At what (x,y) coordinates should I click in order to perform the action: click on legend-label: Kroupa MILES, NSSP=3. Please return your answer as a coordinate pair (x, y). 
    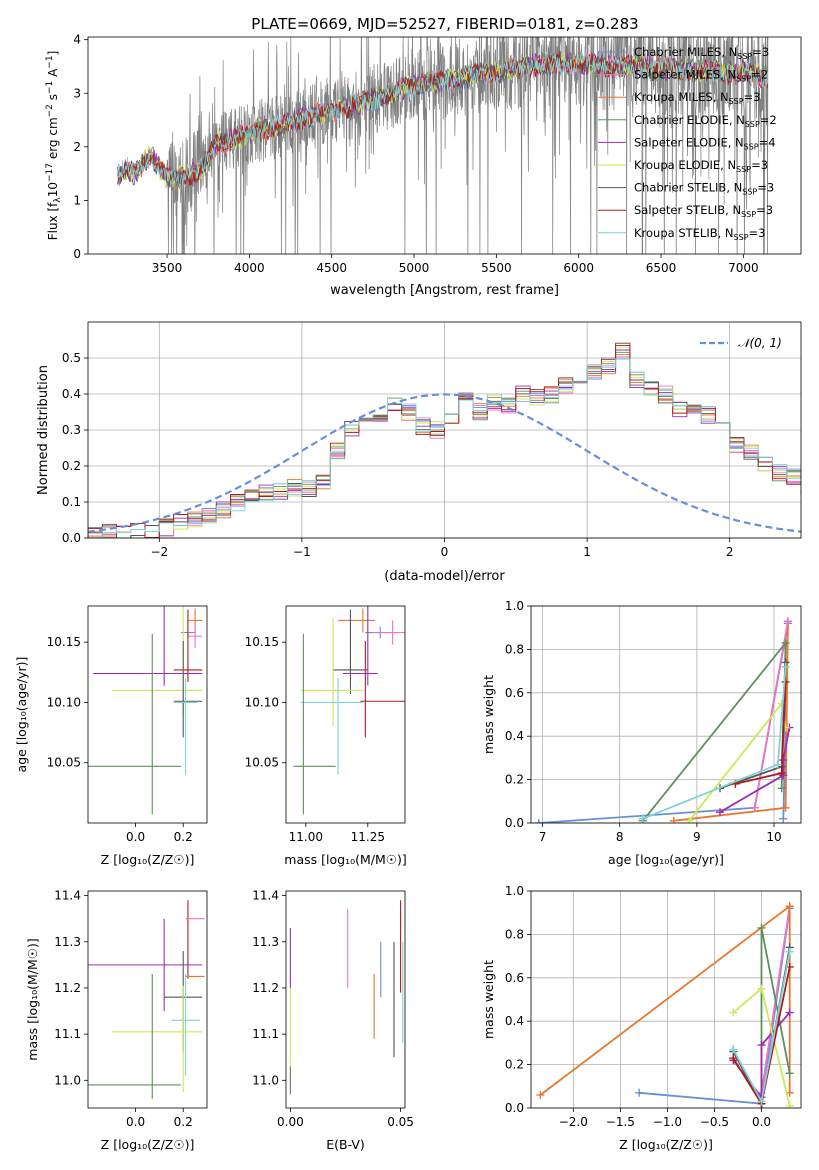
    Looking at the image, I should click on (697, 98).